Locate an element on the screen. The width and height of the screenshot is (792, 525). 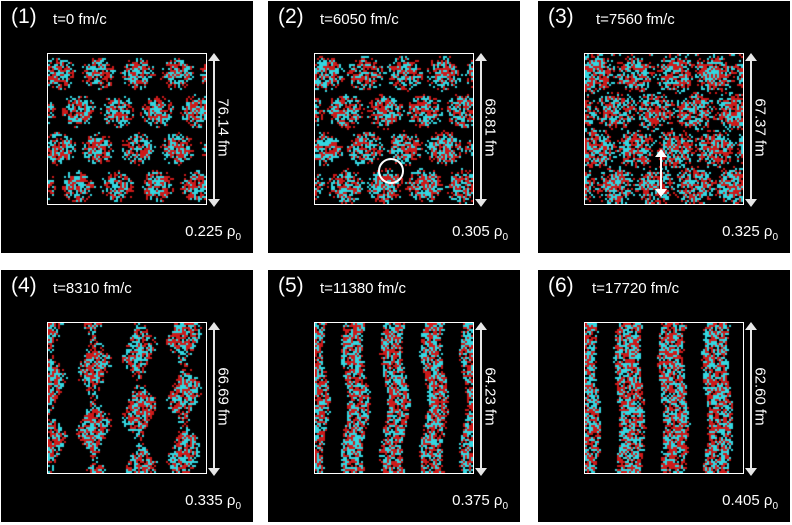
panel-time: t=7560 fm/c is located at coordinates (635, 19).